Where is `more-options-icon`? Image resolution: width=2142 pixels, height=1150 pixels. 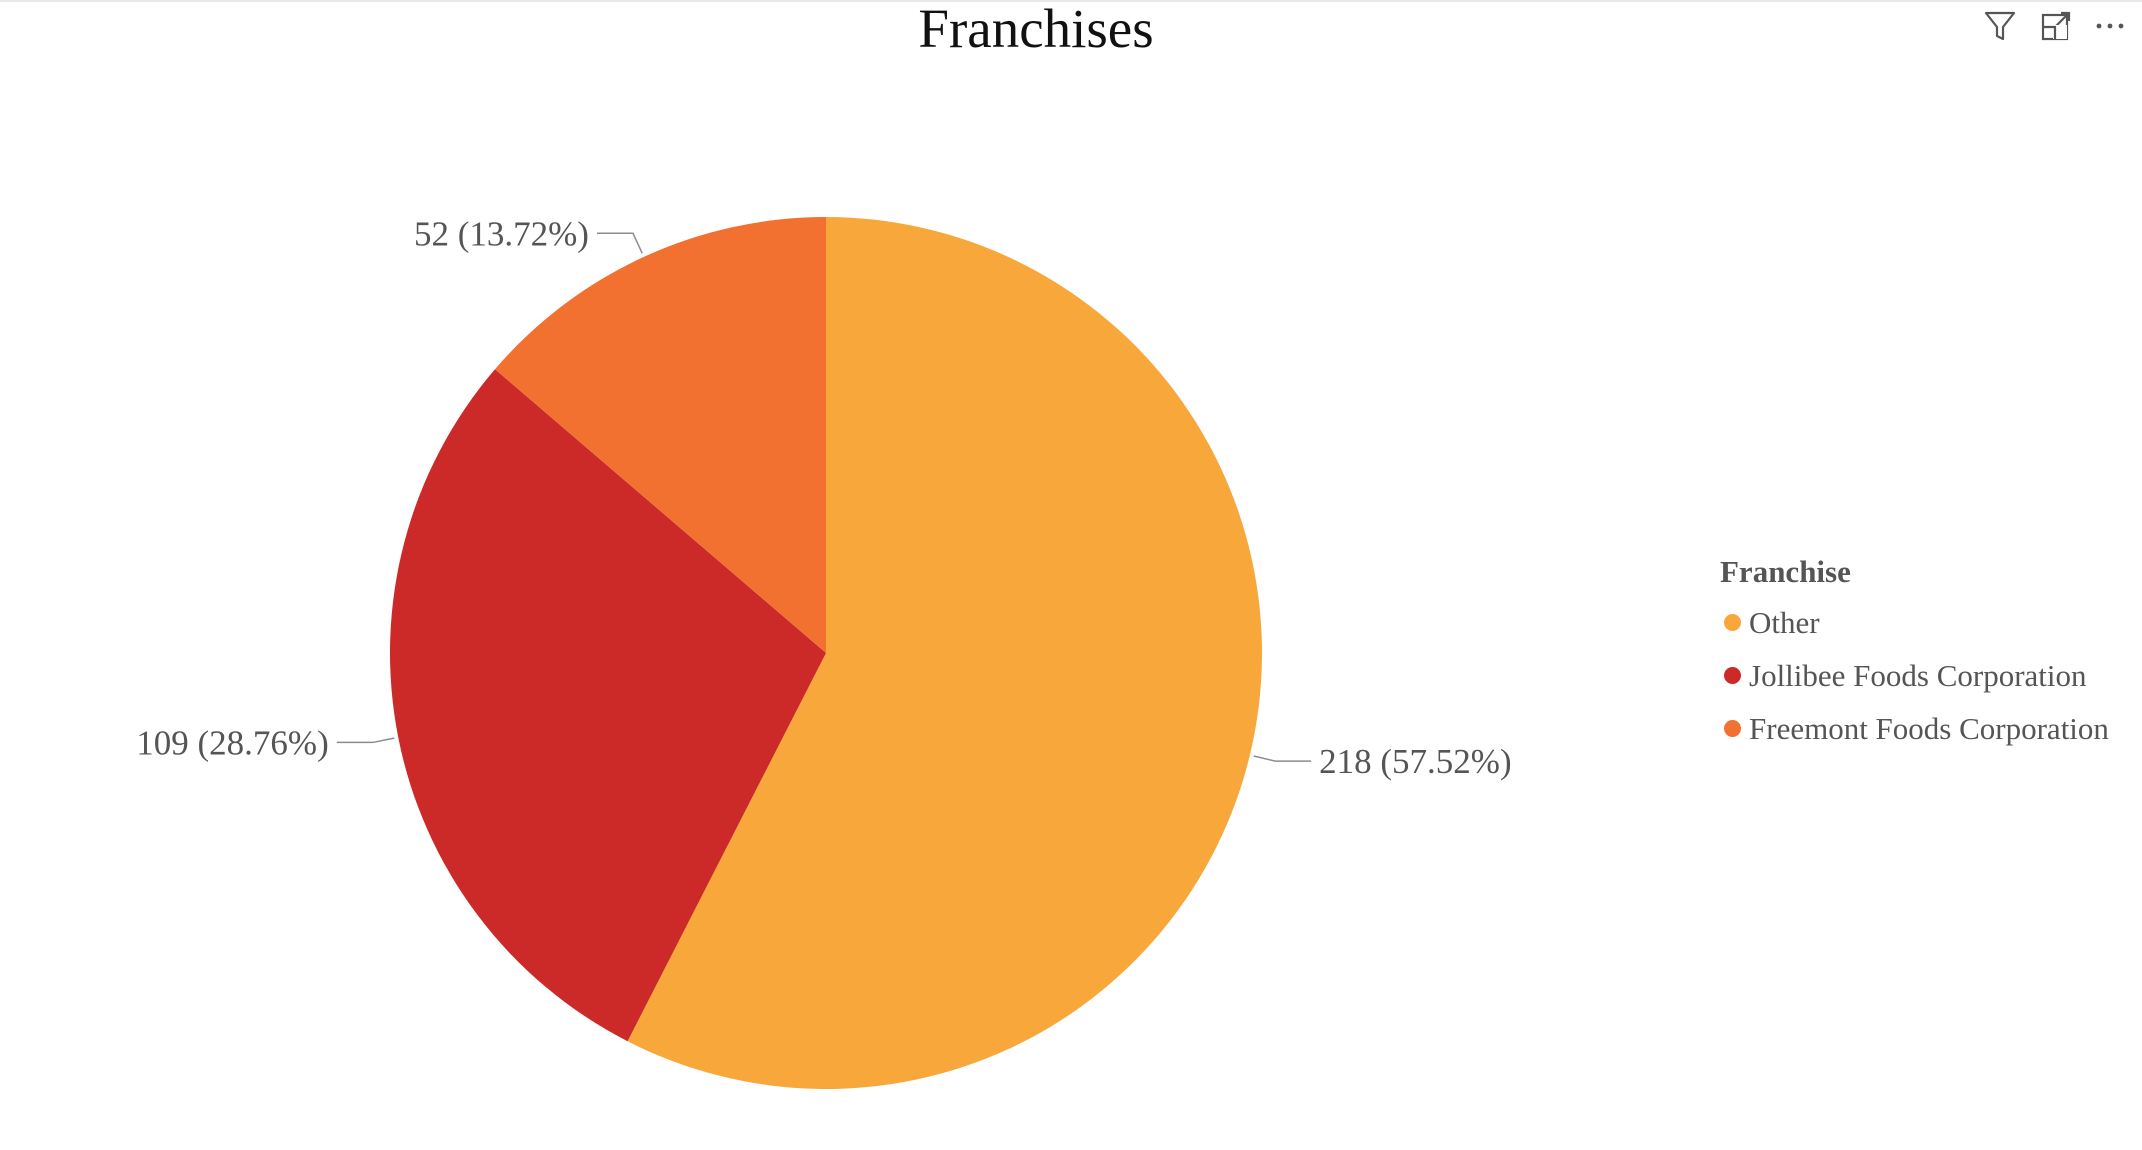
more-options-icon is located at coordinates (2110, 26).